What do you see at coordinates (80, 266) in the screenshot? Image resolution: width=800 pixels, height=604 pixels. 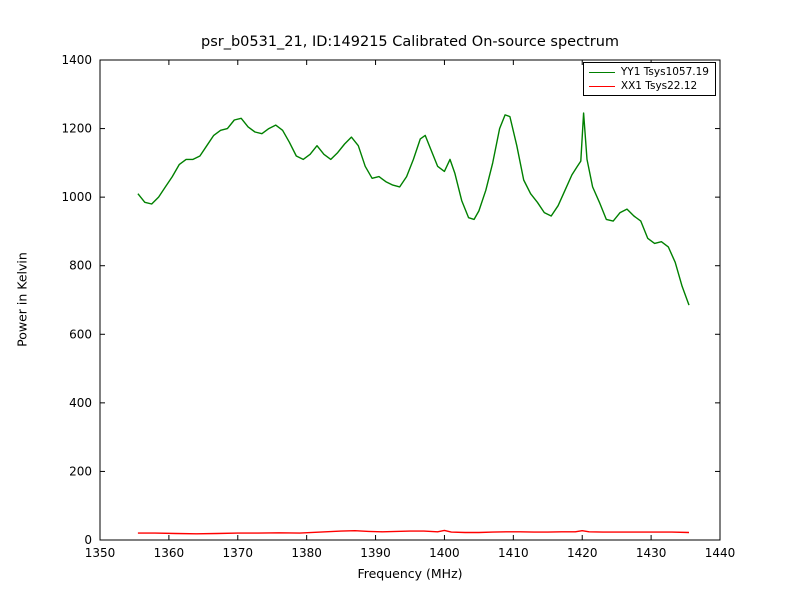 I see `svg-text: 800` at bounding box center [80, 266].